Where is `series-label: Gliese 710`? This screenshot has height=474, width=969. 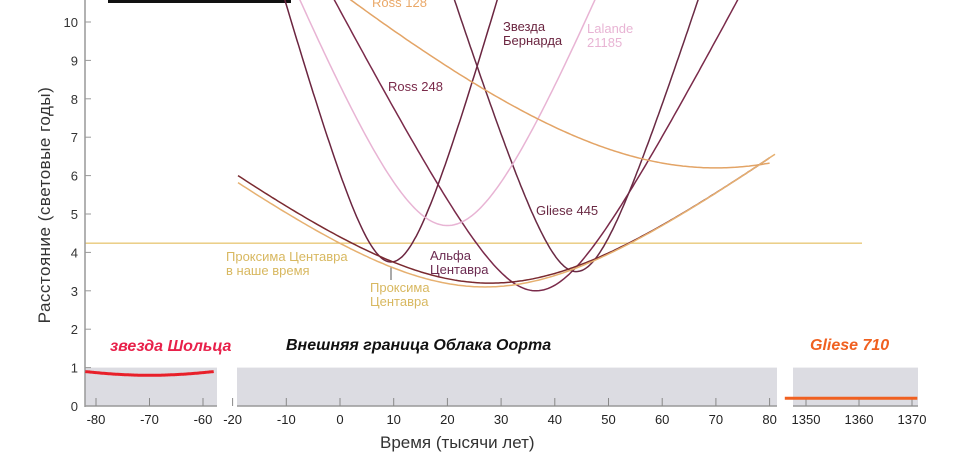 series-label: Gliese 710 is located at coordinates (849, 346).